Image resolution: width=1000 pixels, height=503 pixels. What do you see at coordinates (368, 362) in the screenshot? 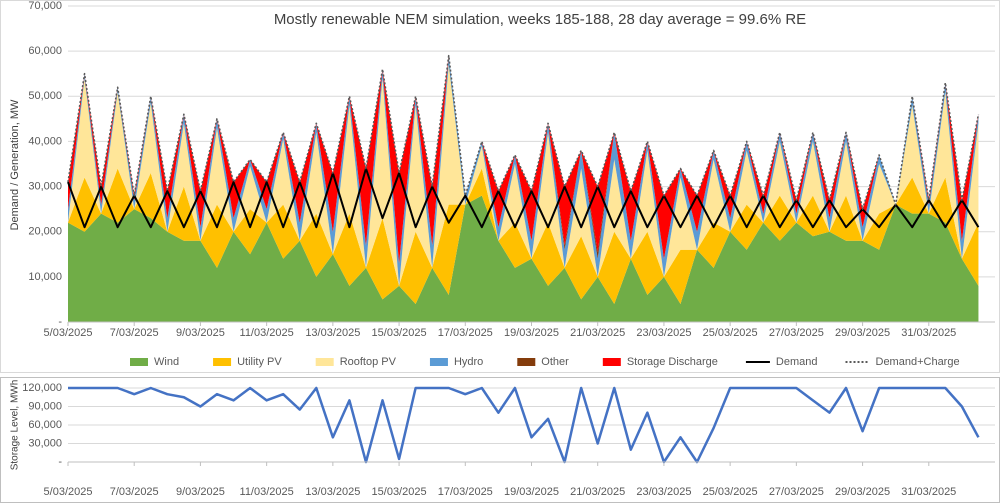
I see `legend-label: Rooftop PV` at bounding box center [368, 362].